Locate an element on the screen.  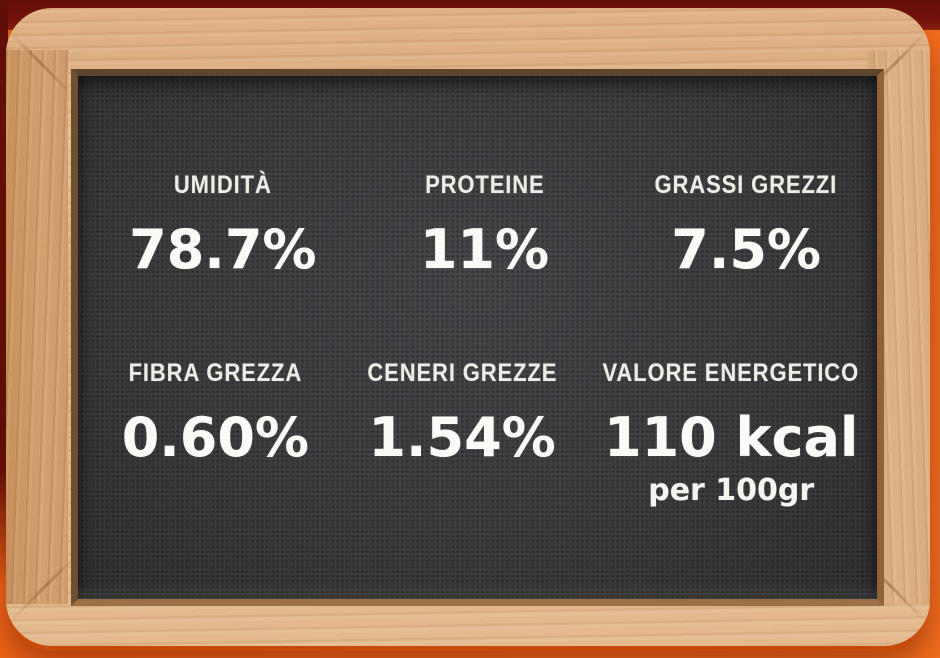
nutrient-value: 7.5% is located at coordinates (746, 249).